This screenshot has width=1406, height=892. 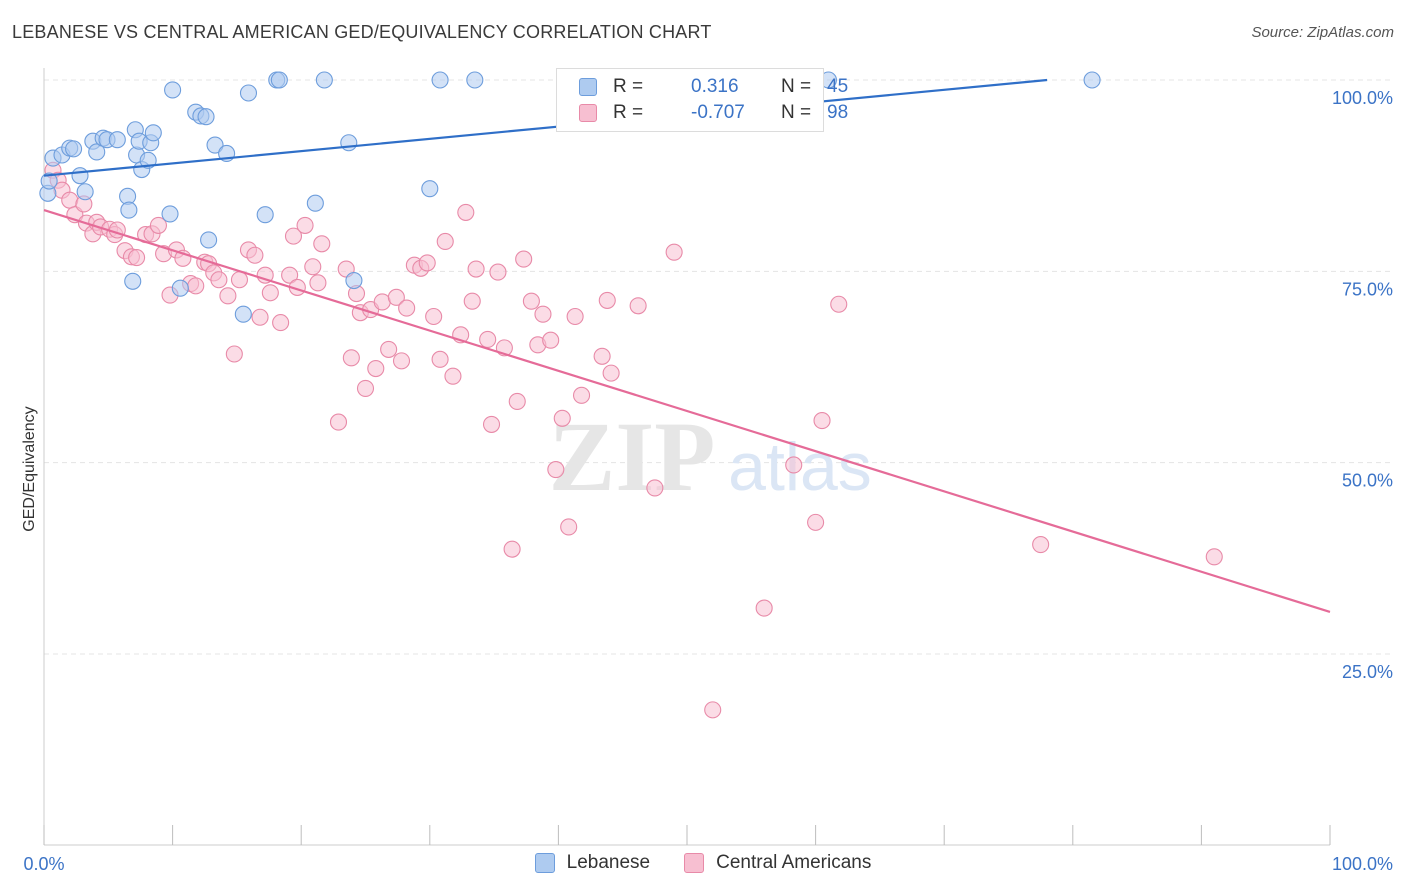 I want to click on y-tick-label: 75.0%, so click(x=1367, y=289).